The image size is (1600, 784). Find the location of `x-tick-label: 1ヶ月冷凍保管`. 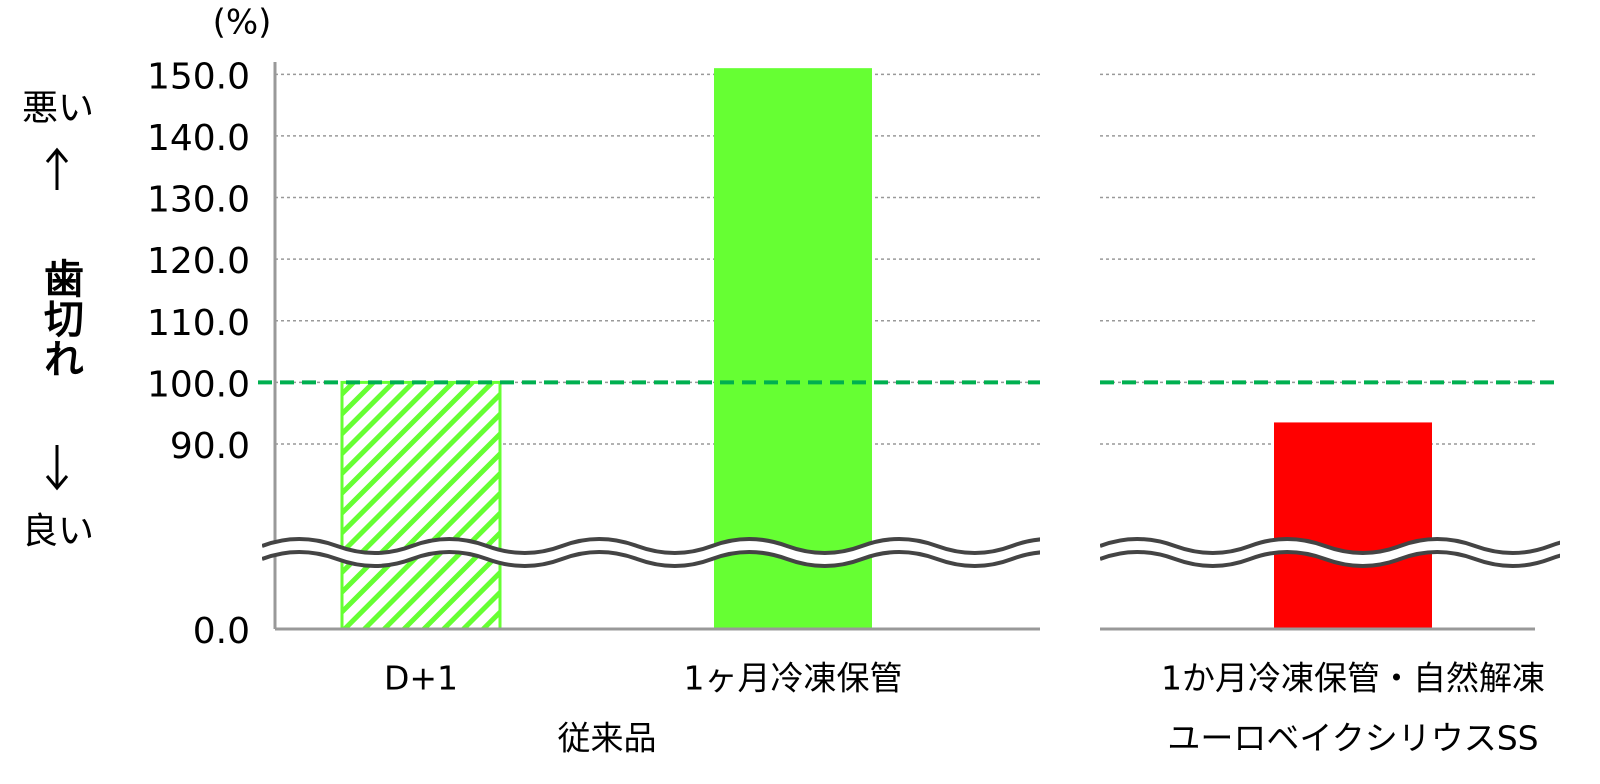

x-tick-label: 1ヶ月冷凍保管 is located at coordinates (793, 678).